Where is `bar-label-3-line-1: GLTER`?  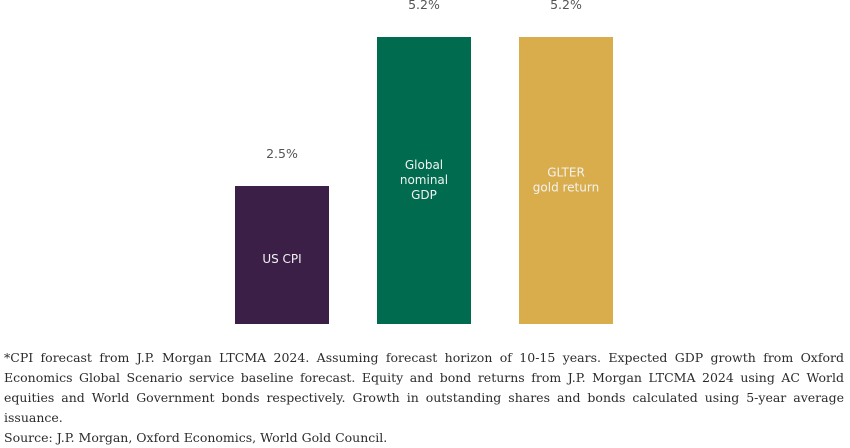 bar-label-3-line-1: GLTER is located at coordinates (566, 173).